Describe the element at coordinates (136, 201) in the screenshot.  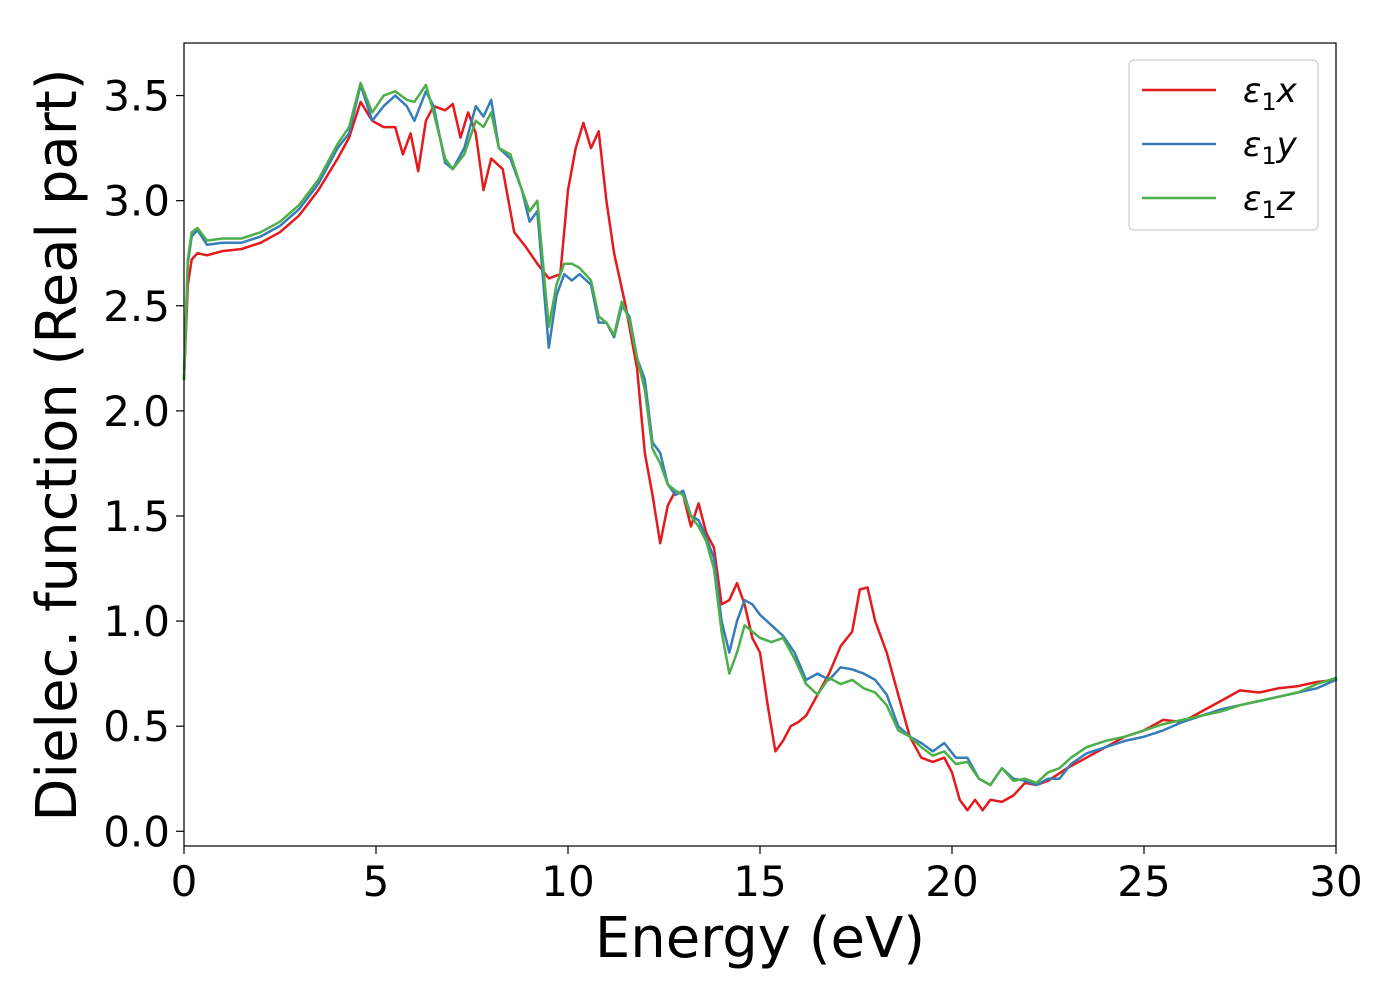
I see `y-tick-label: 3.0` at that location.